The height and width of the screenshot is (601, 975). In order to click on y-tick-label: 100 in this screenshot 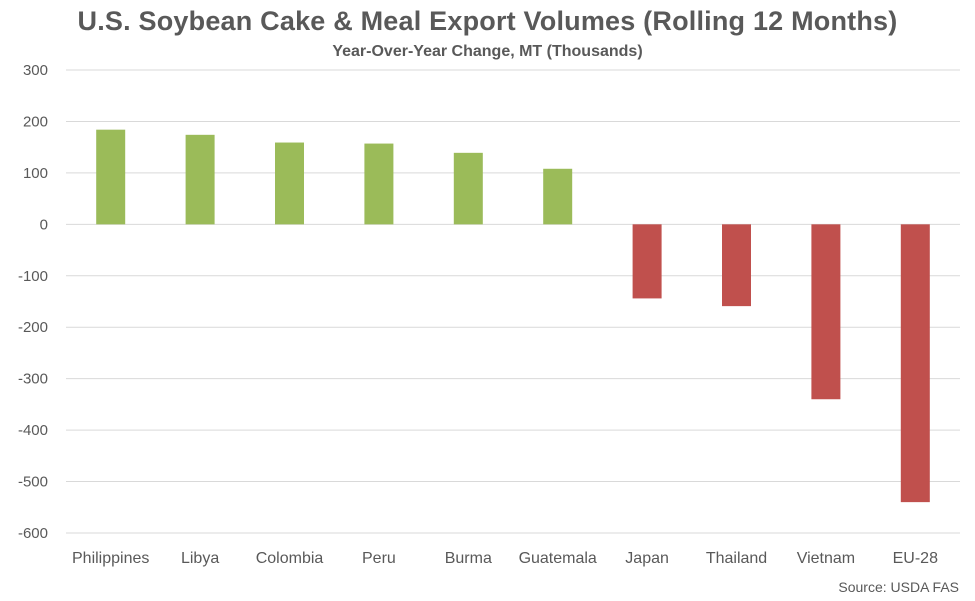, I will do `click(35, 173)`.